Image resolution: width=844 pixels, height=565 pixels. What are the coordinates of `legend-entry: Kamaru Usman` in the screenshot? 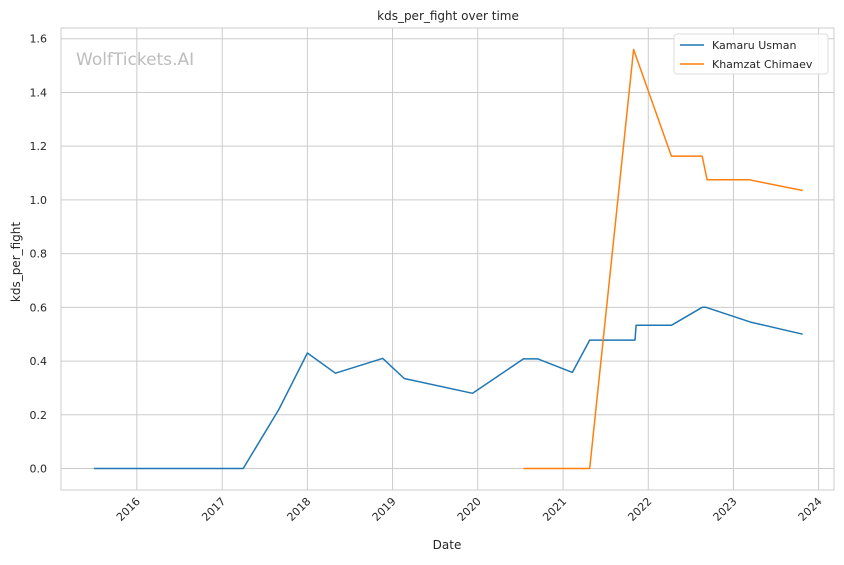 It's located at (754, 45).